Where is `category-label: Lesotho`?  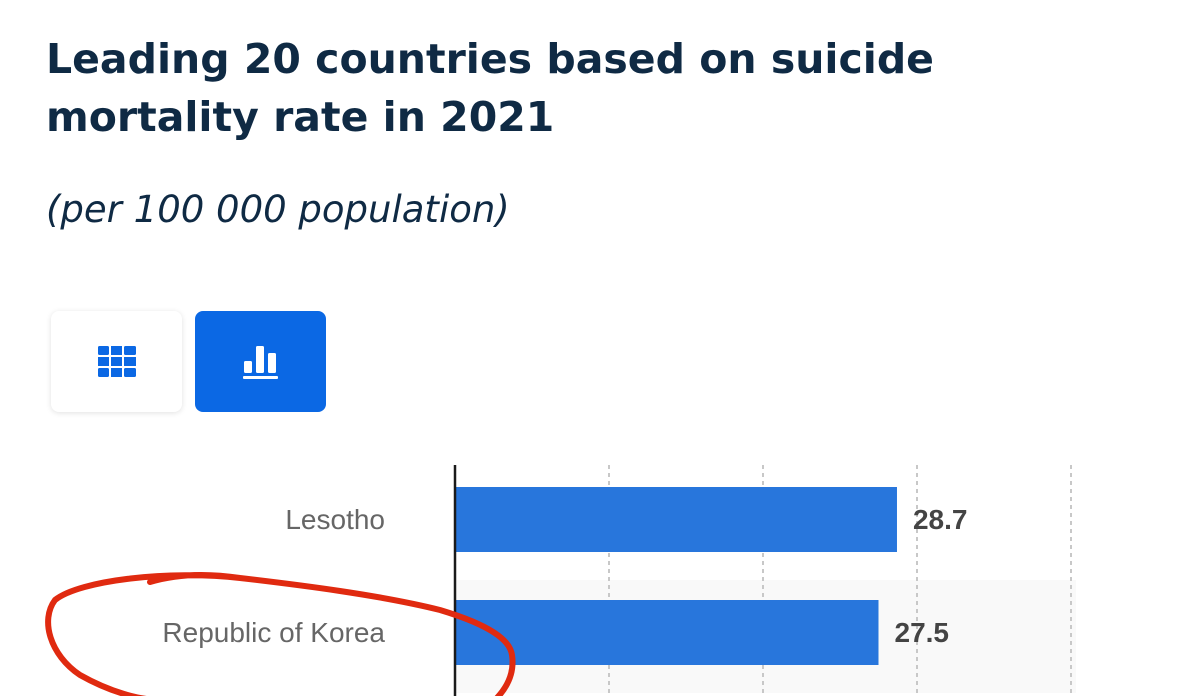 category-label: Lesotho is located at coordinates (335, 519).